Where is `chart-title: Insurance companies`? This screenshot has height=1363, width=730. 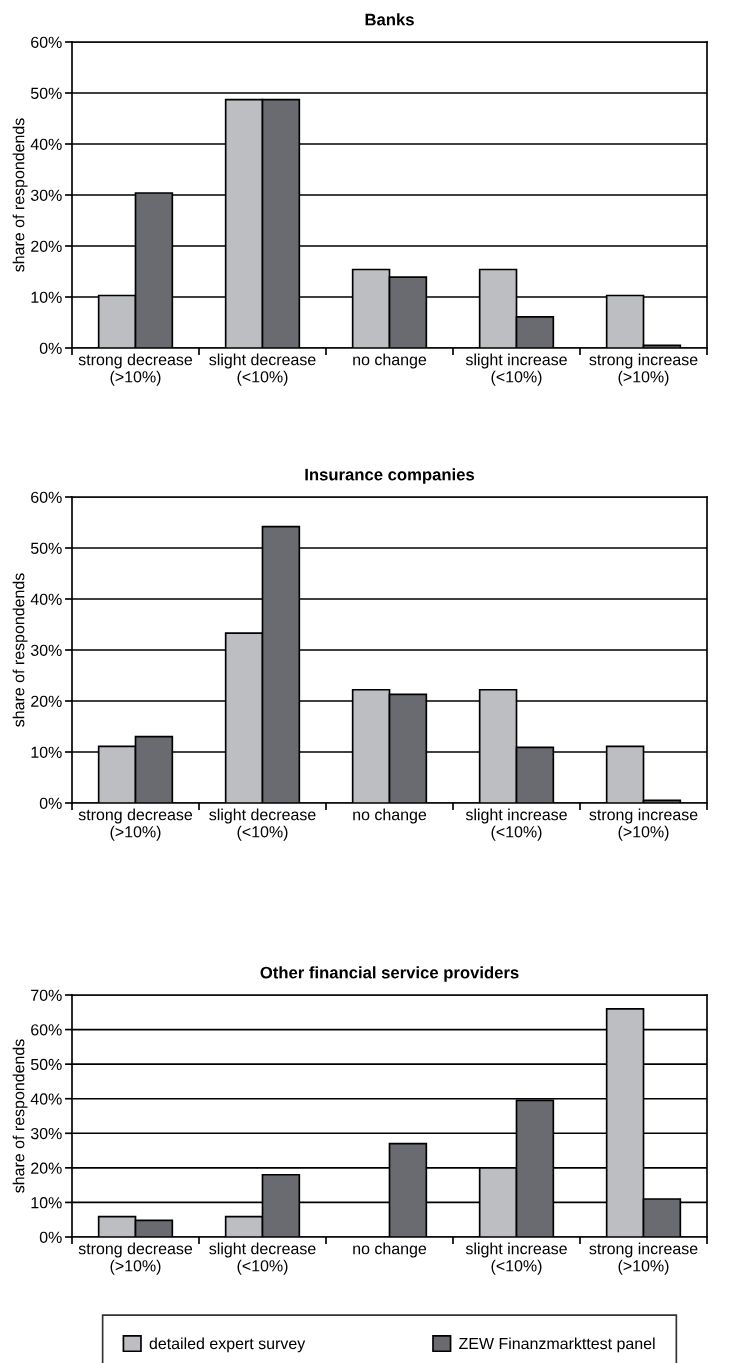 chart-title: Insurance companies is located at coordinates (390, 476).